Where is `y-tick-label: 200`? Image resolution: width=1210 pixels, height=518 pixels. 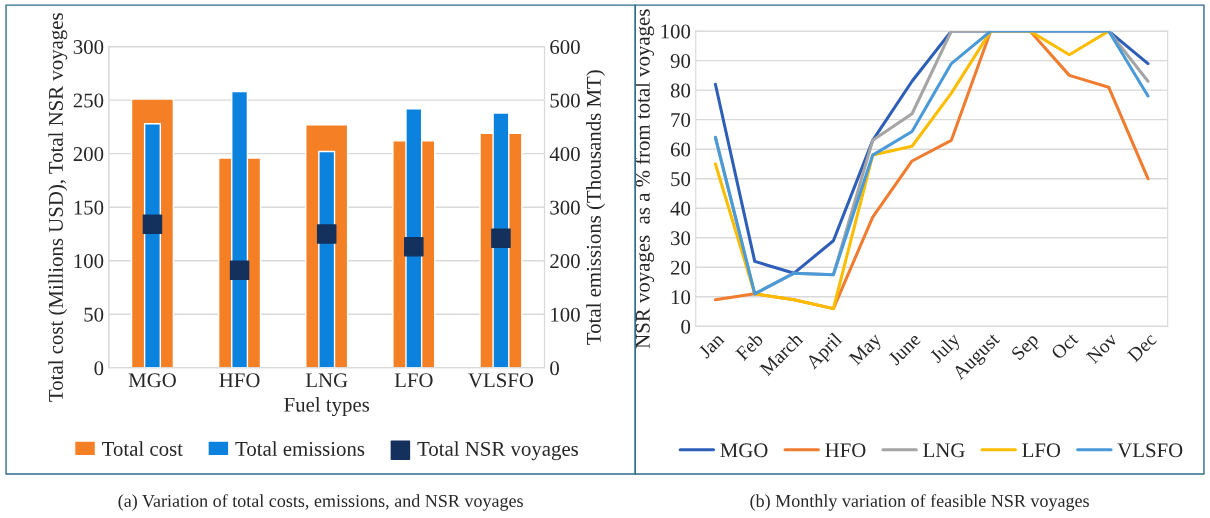
y-tick-label: 200 is located at coordinates (88, 154).